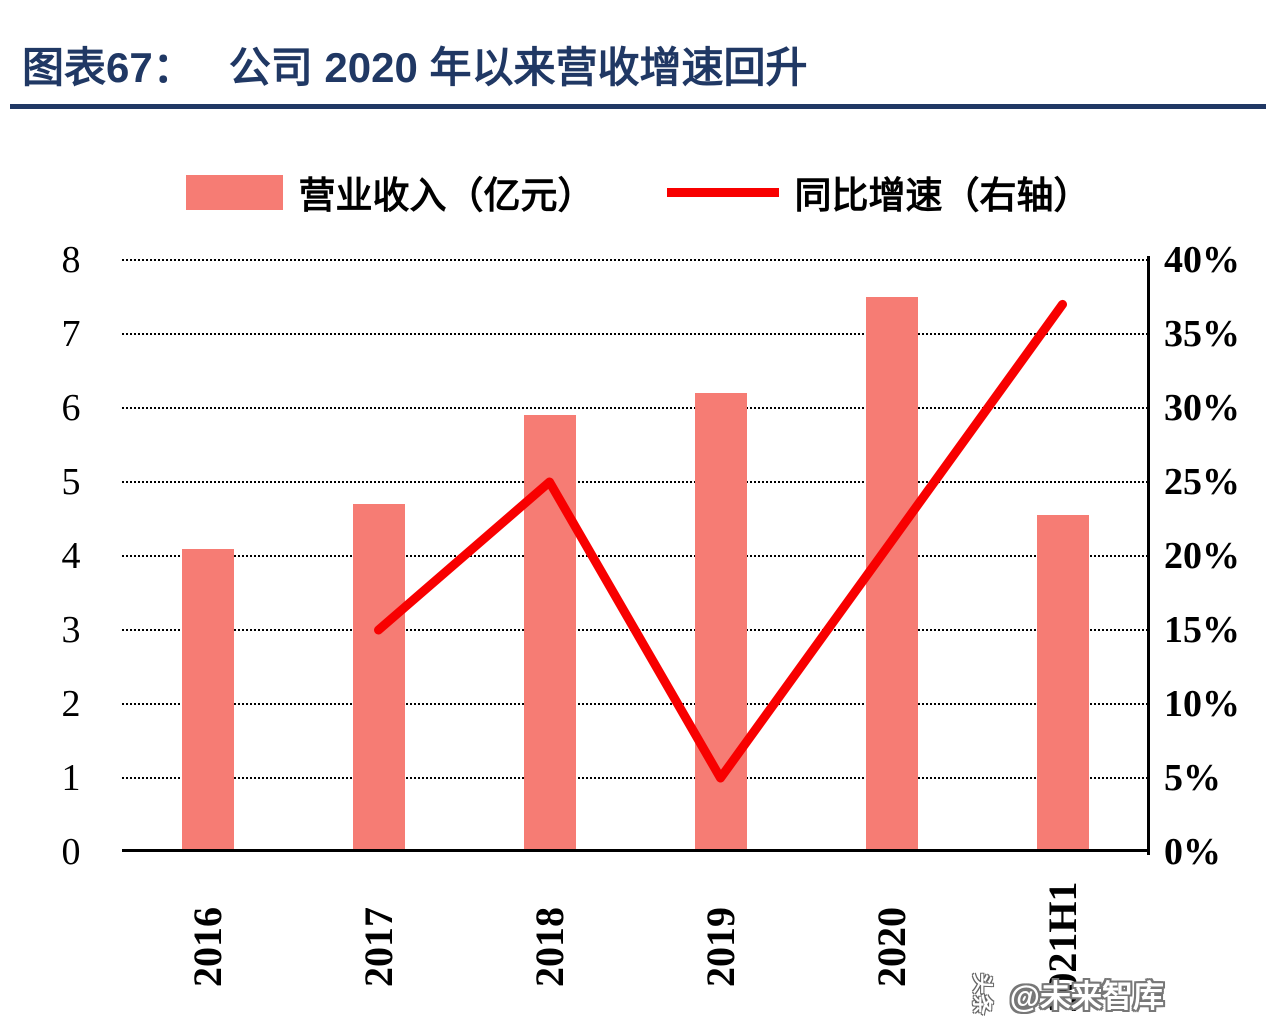  Describe the element at coordinates (518, 67) in the screenshot. I see `figure-title-text: 公司 2020 年以来营收增速回升` at that location.